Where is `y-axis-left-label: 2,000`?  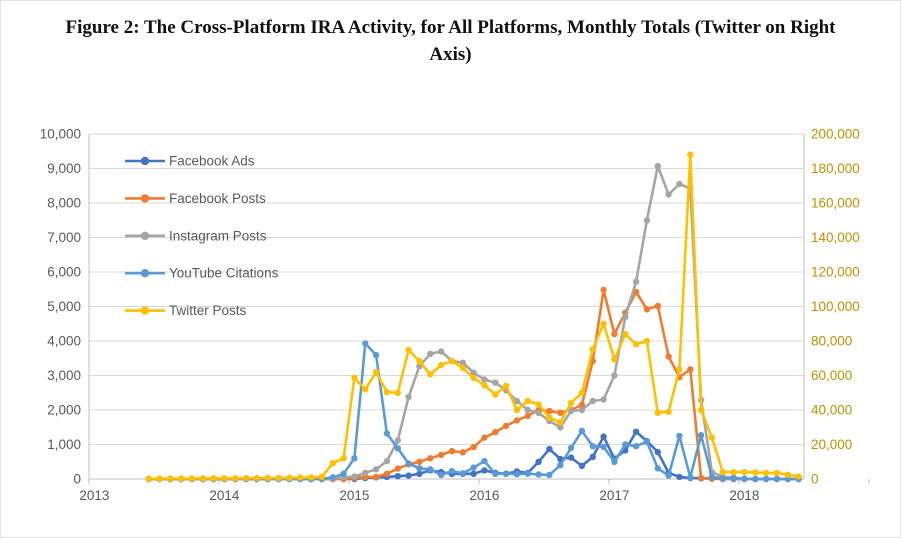
y-axis-left-label: 2,000 is located at coordinates (64, 410).